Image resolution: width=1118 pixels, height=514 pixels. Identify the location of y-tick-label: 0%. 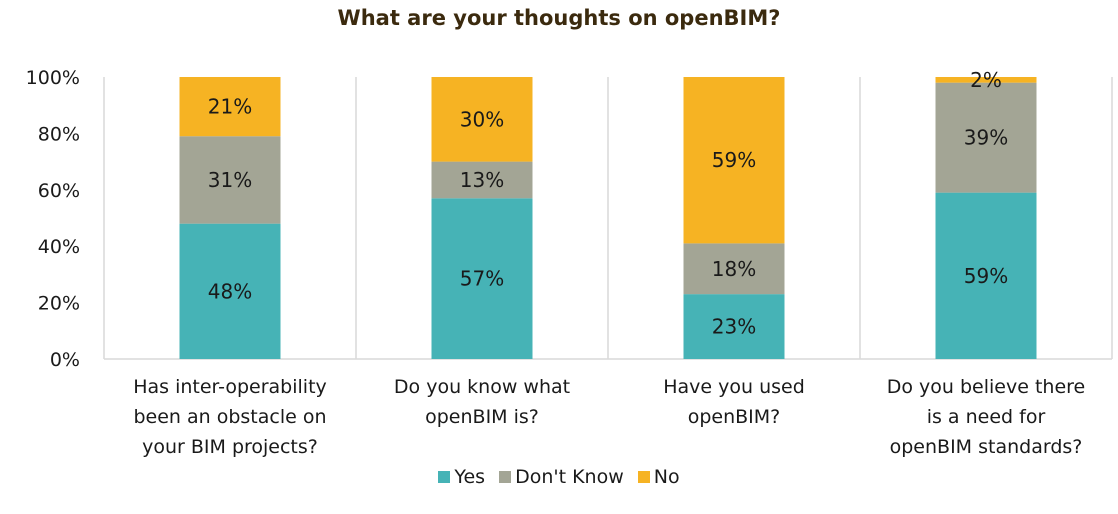
(65, 360).